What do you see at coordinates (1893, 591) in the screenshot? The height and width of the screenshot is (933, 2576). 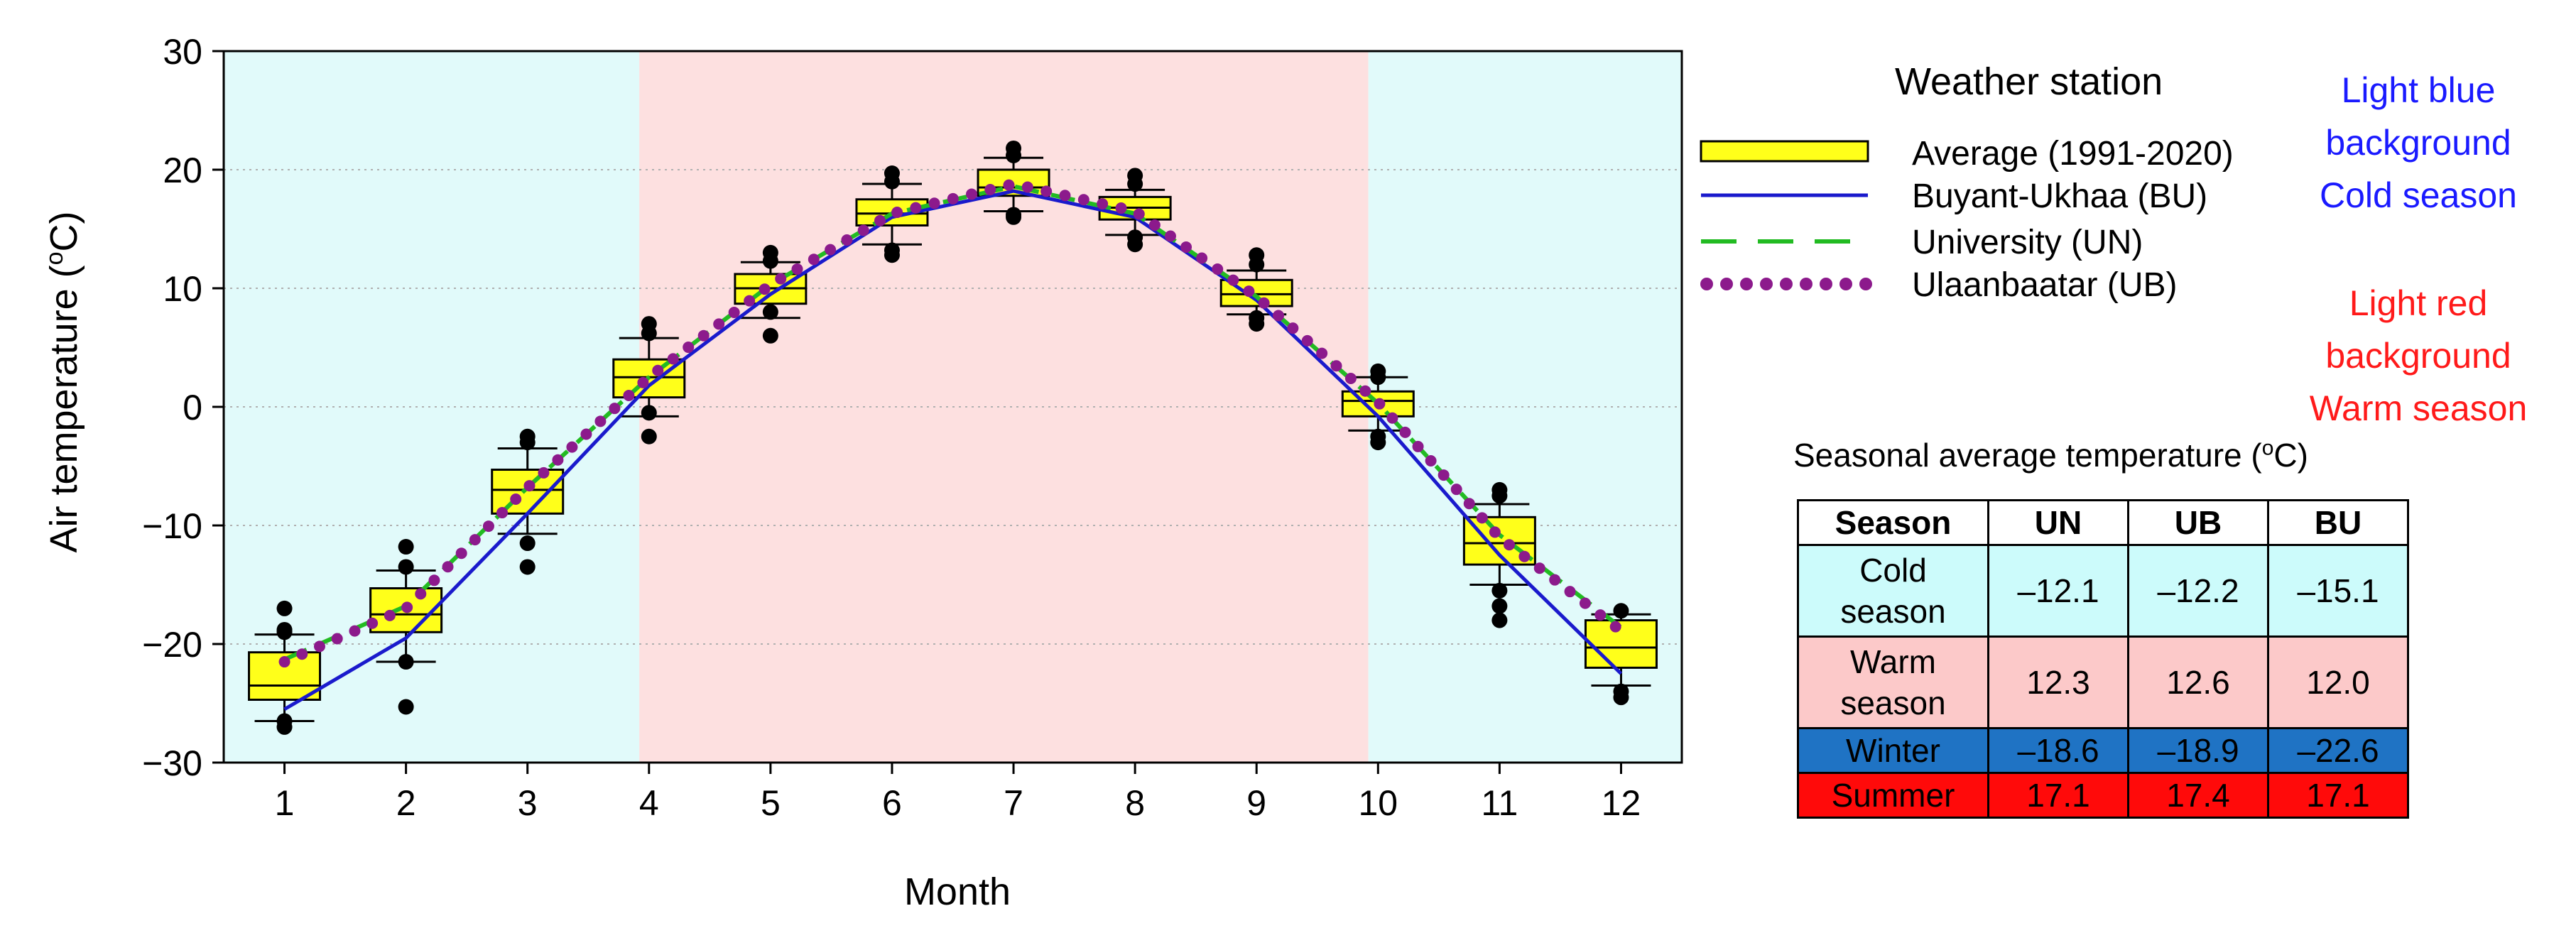 I see `season-cell: Cold season` at bounding box center [1893, 591].